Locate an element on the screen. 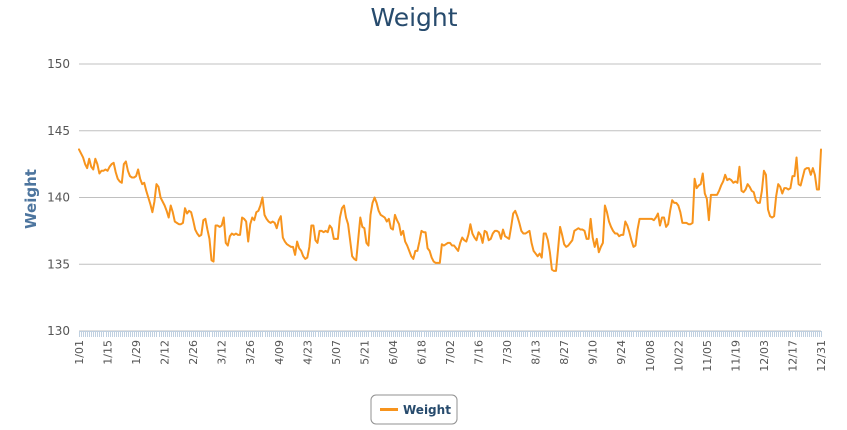 This screenshot has width=847, height=430. x-tick-label: 11/05 is located at coordinates (707, 356).